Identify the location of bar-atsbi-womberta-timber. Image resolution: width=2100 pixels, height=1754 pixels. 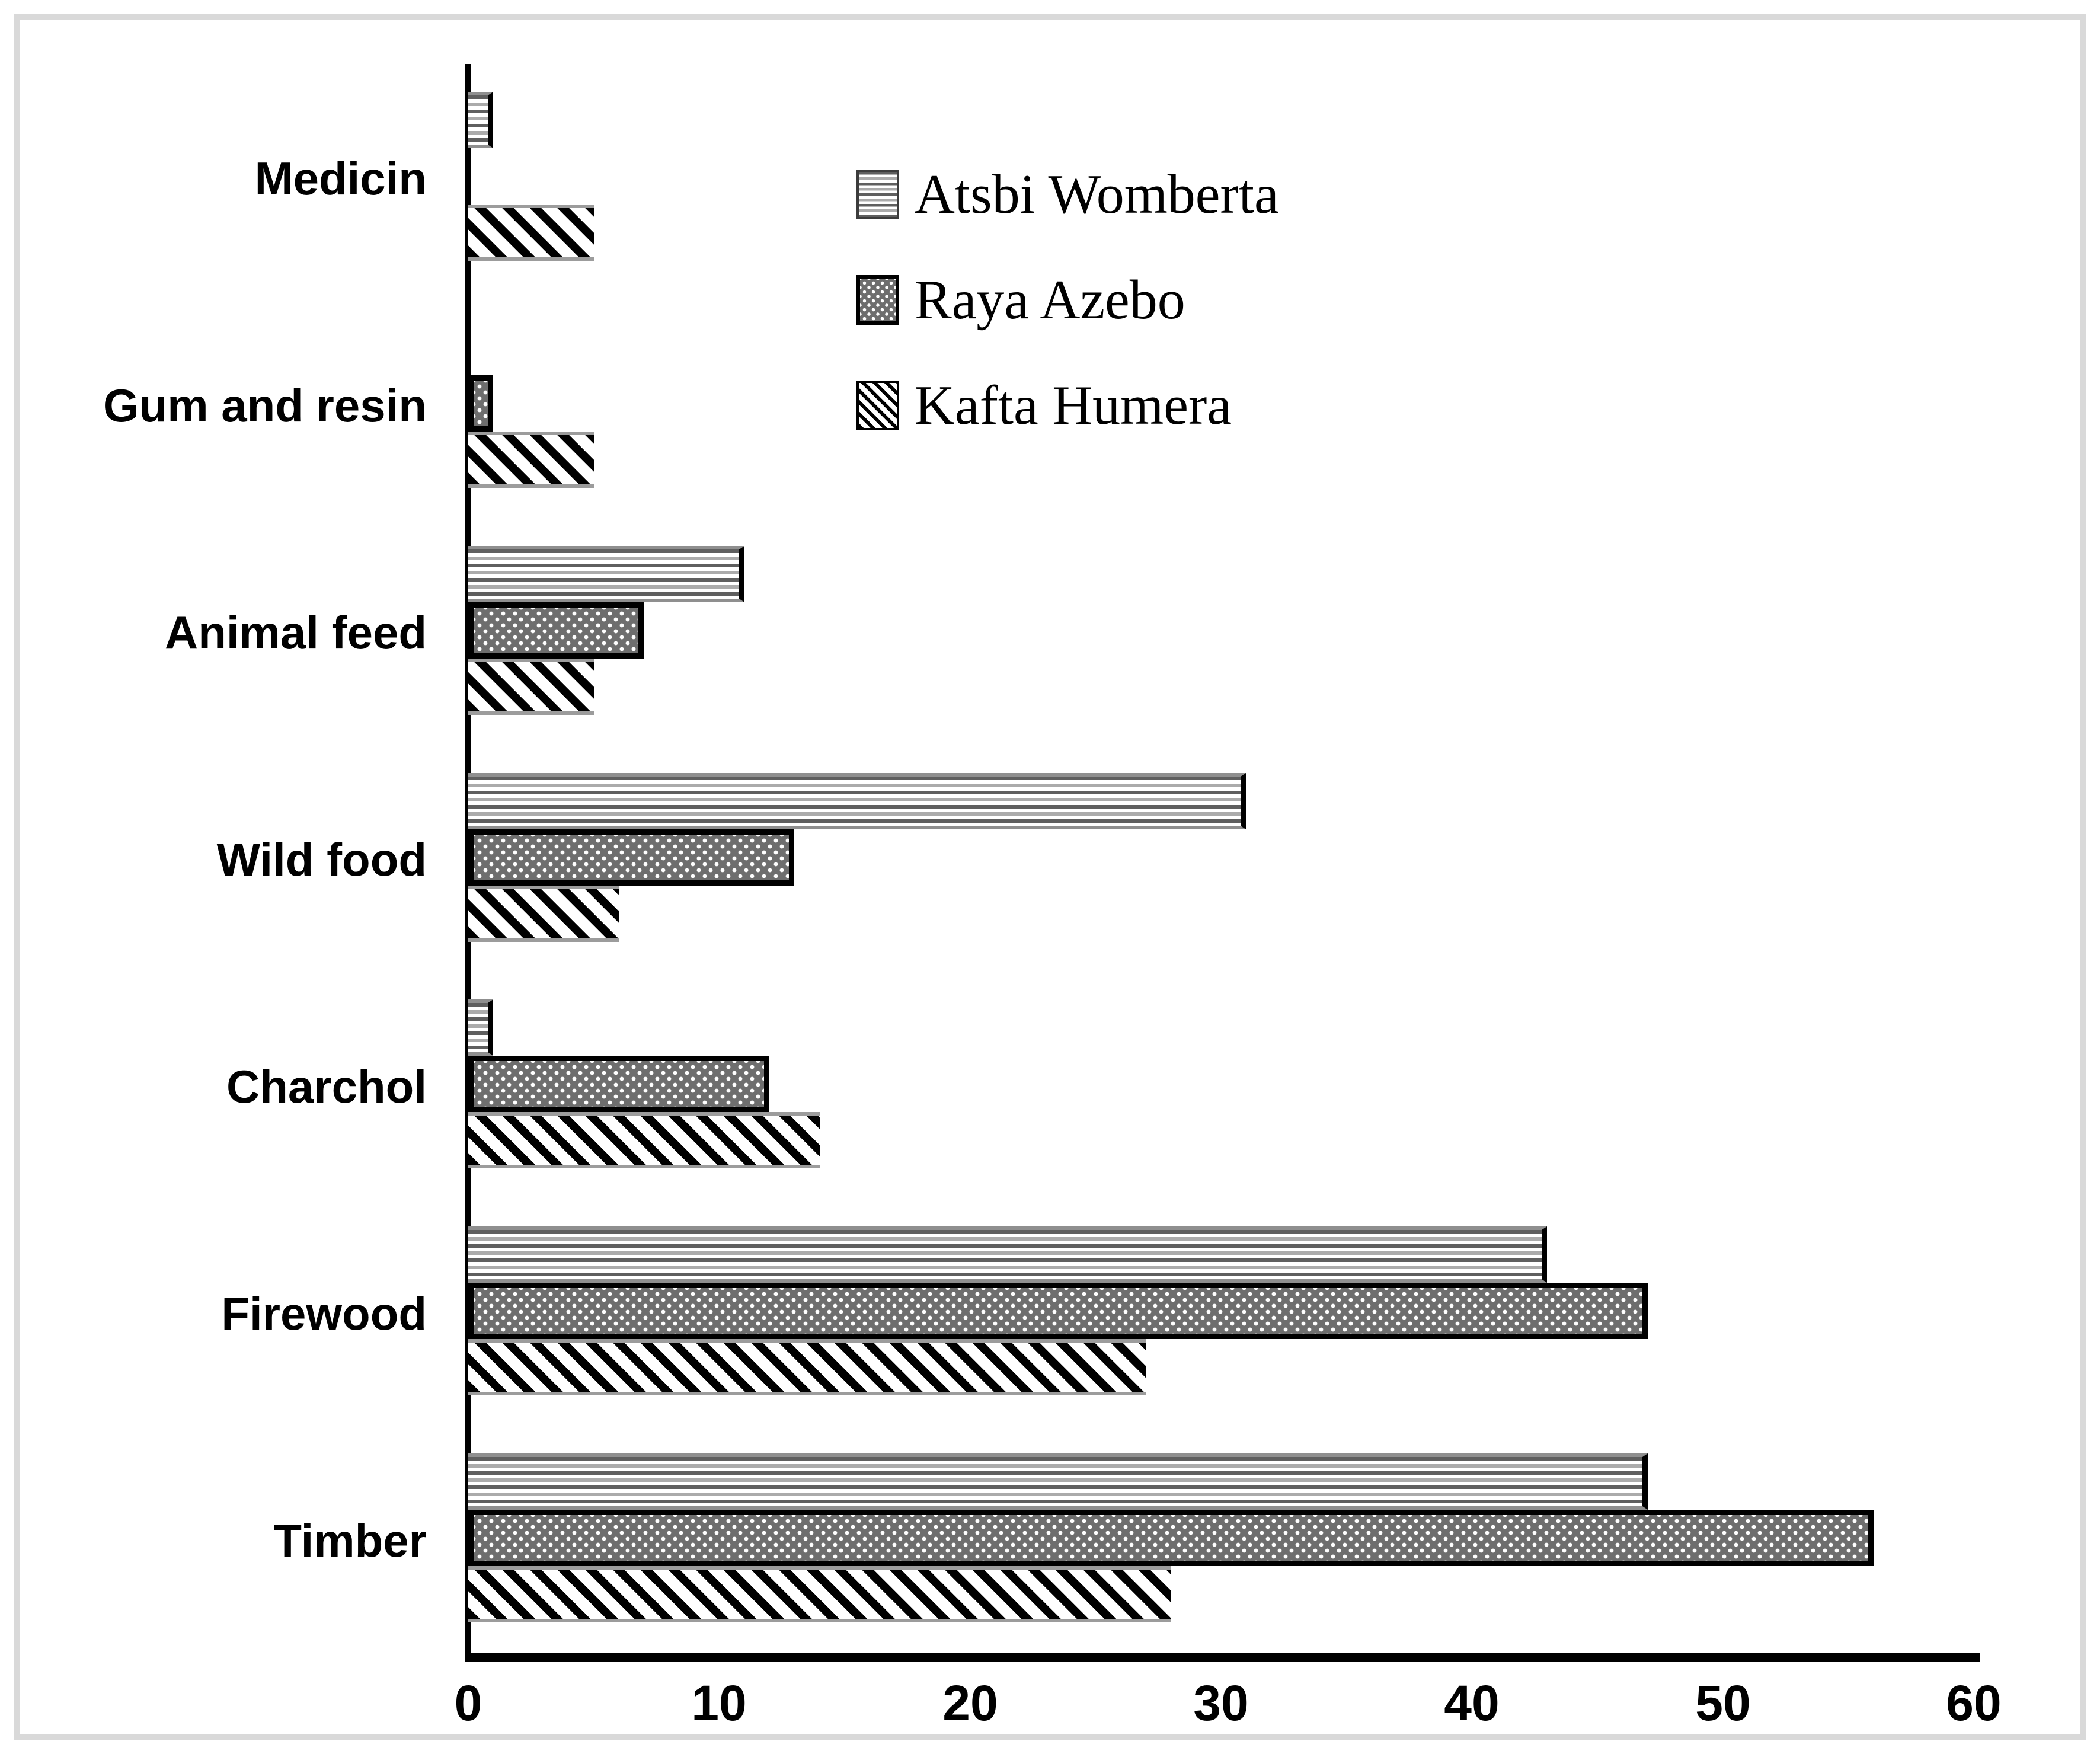
(1058, 1481).